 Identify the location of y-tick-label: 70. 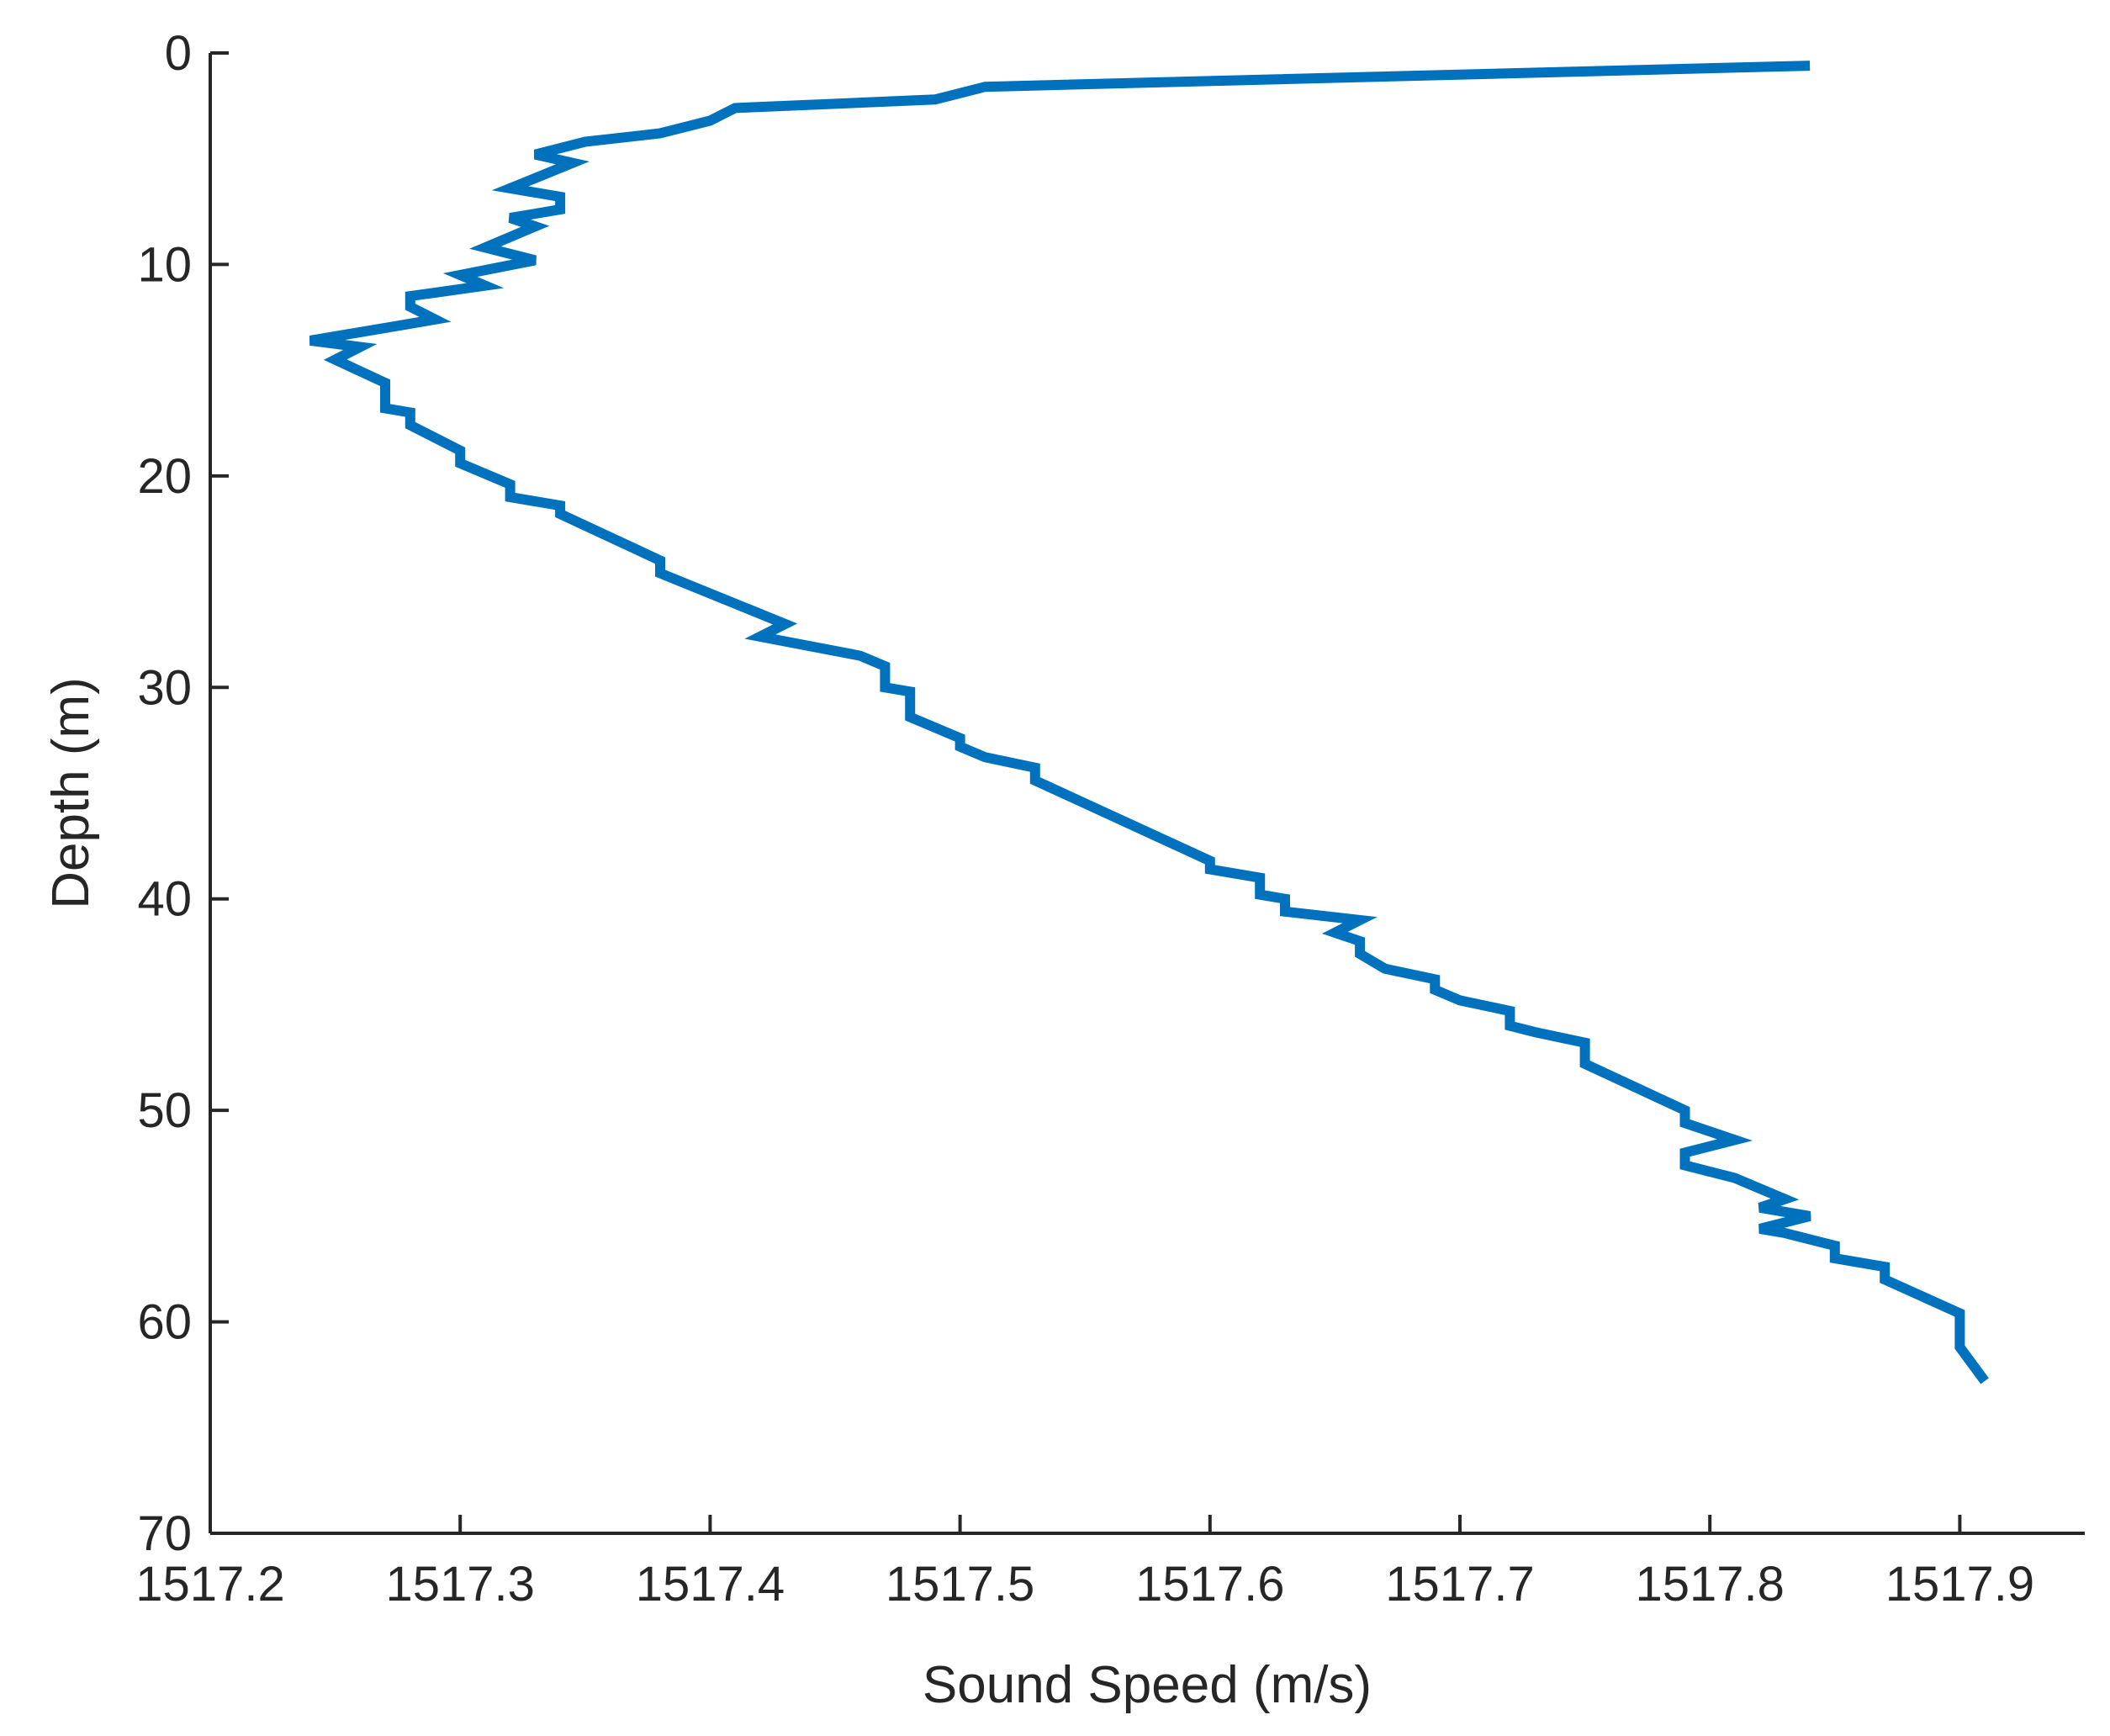
(164, 1533).